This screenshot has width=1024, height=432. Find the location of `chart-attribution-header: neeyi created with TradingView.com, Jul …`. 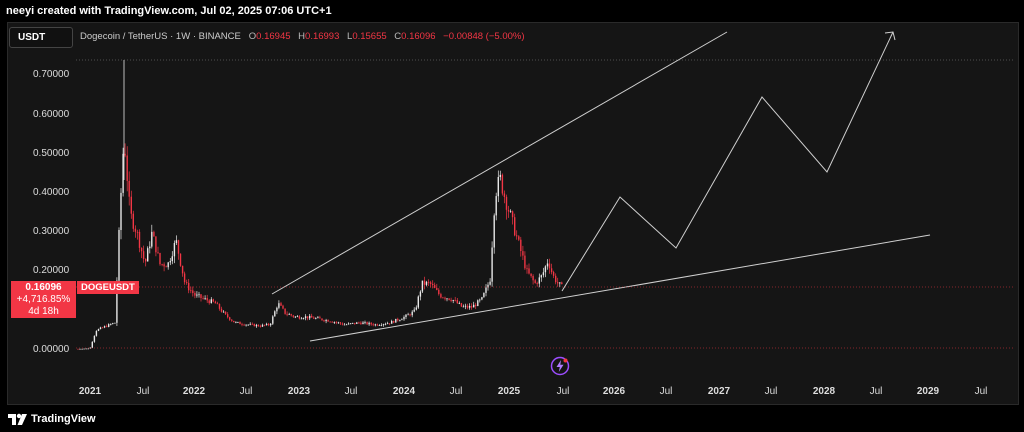

chart-attribution-header: neeyi created with TradingView.com, Jul … is located at coordinates (512, 11).